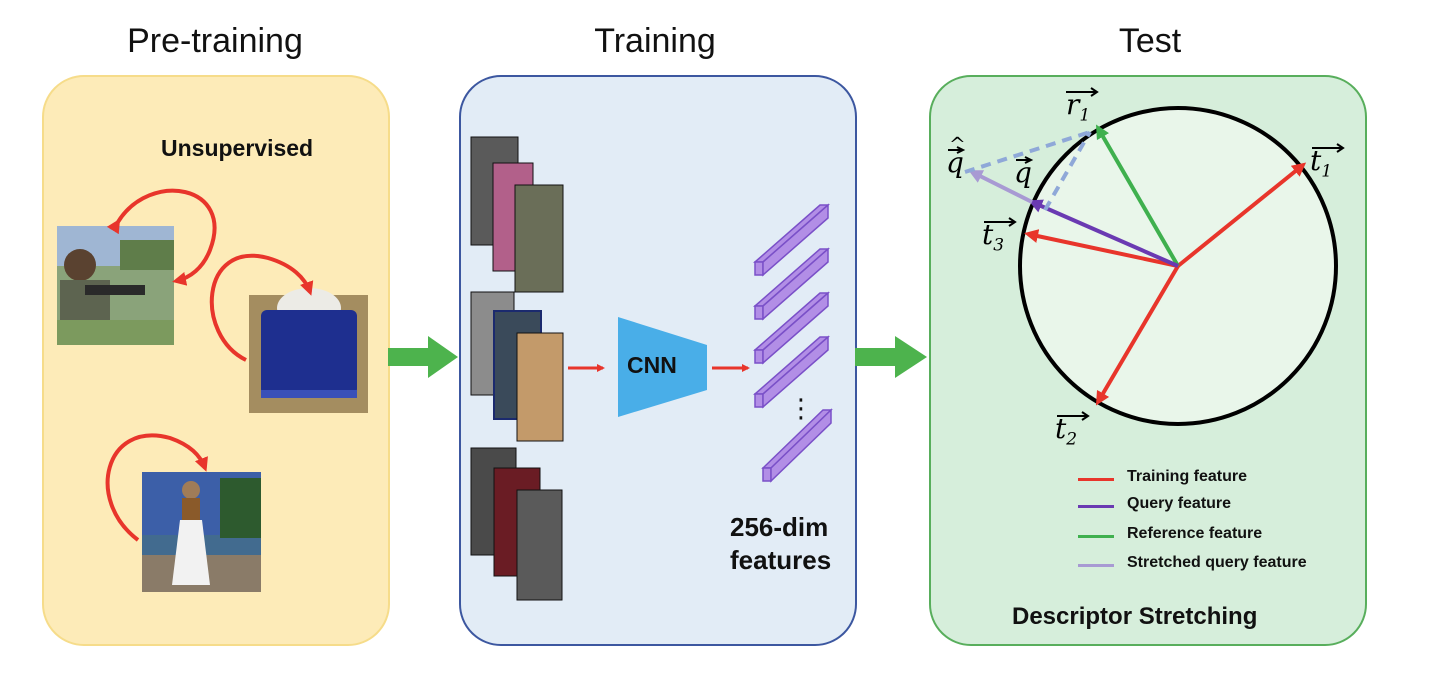 The image size is (1438, 694). I want to click on q-label-arrowhead, so click(1029, 160).